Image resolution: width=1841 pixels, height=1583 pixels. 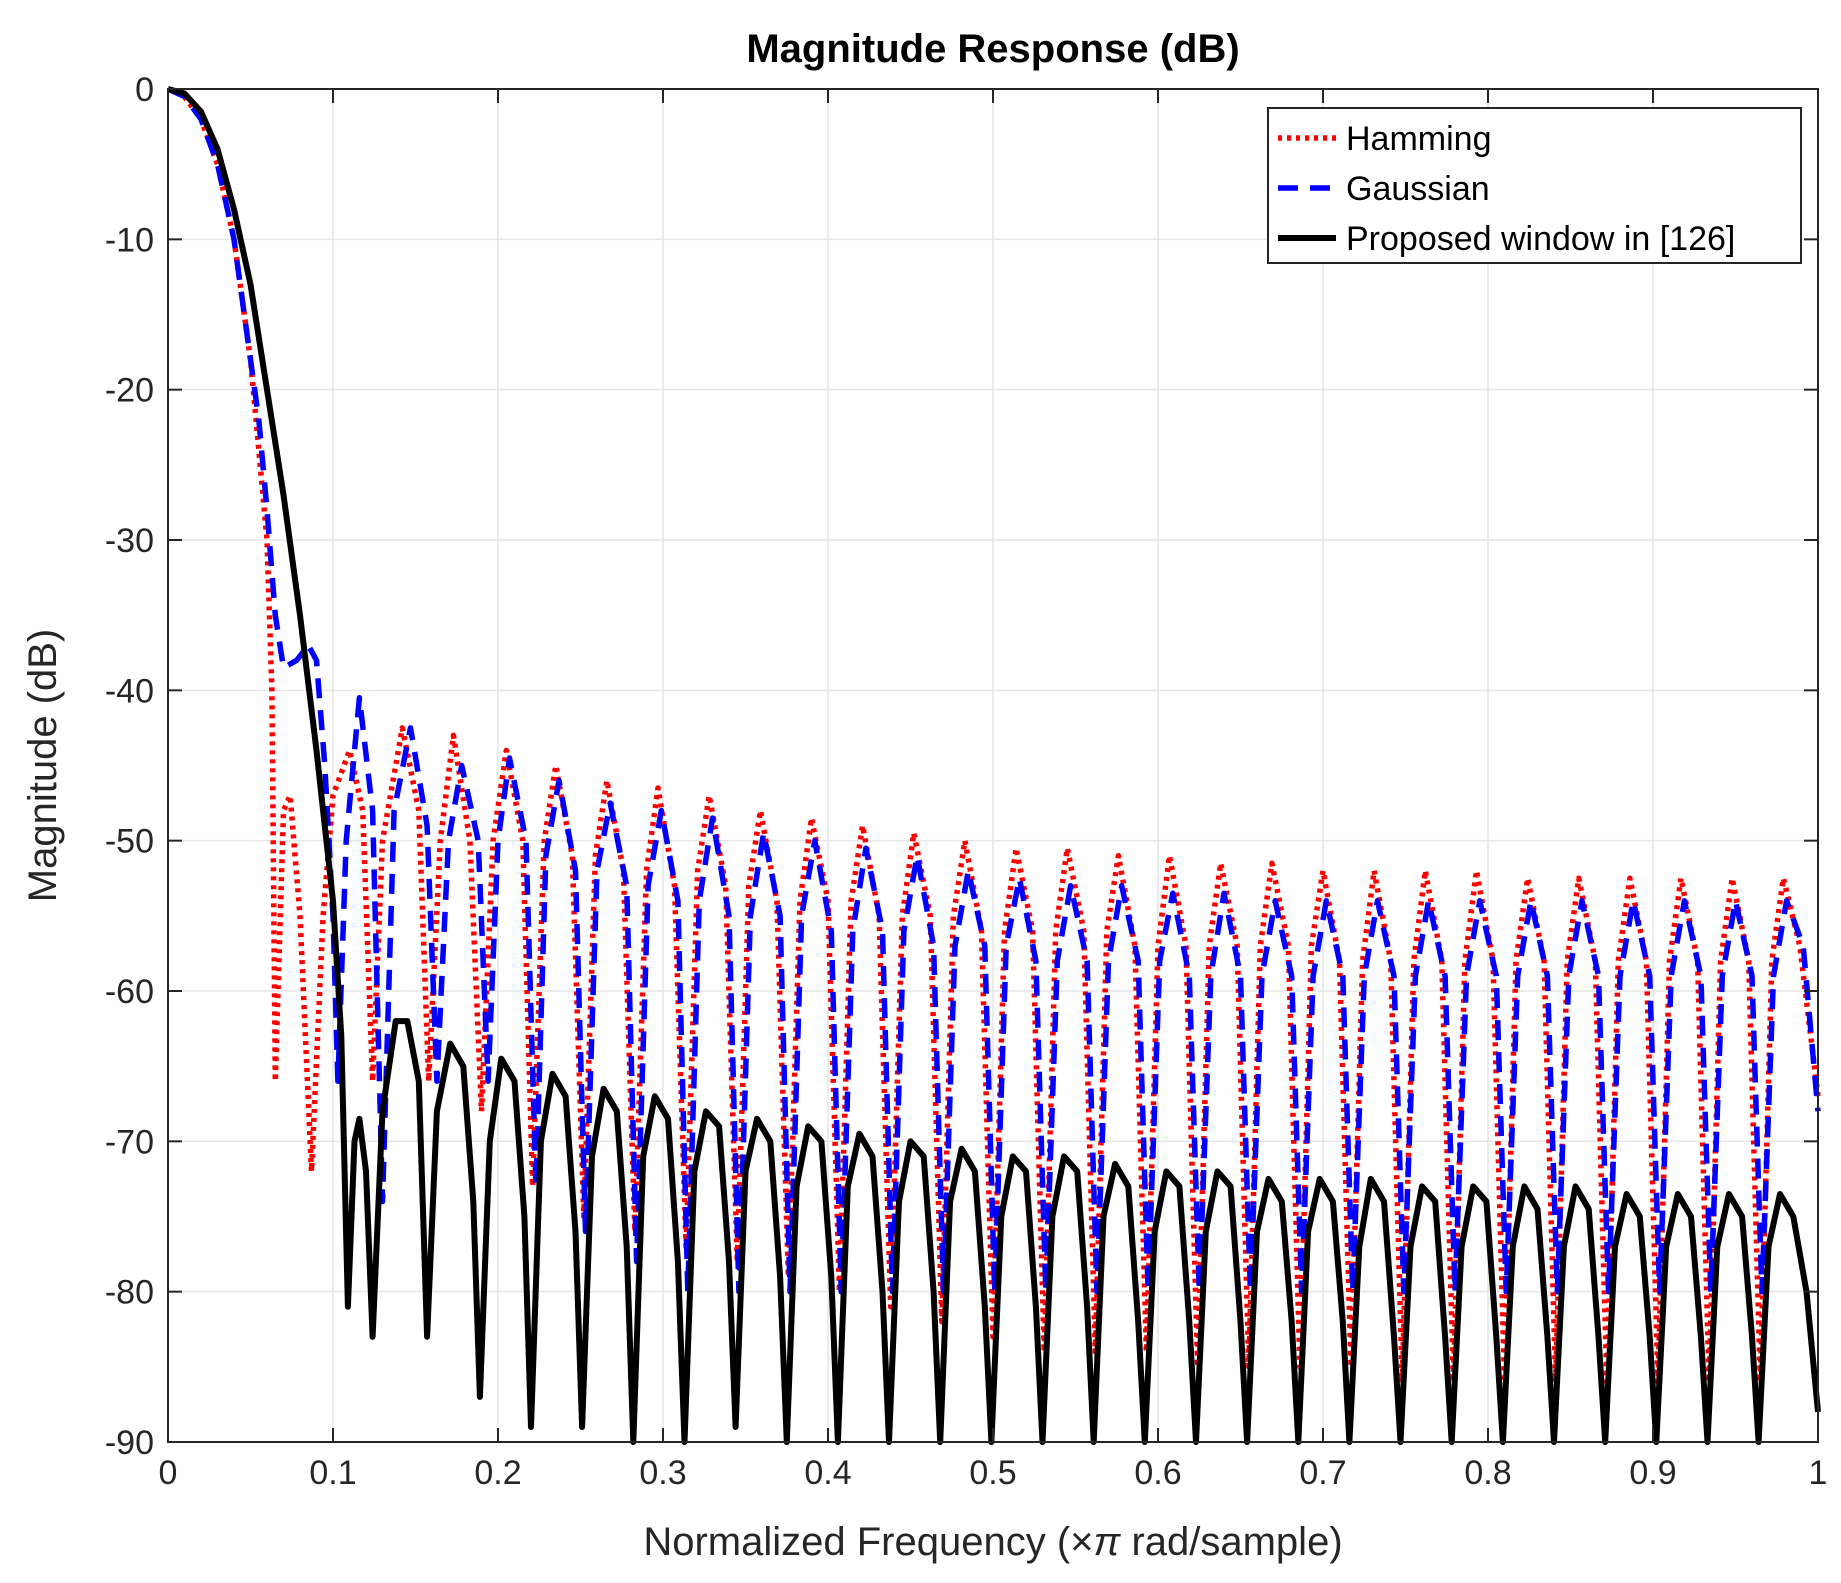 What do you see at coordinates (1818, 1473) in the screenshot?
I see `x-tick-label: 1` at bounding box center [1818, 1473].